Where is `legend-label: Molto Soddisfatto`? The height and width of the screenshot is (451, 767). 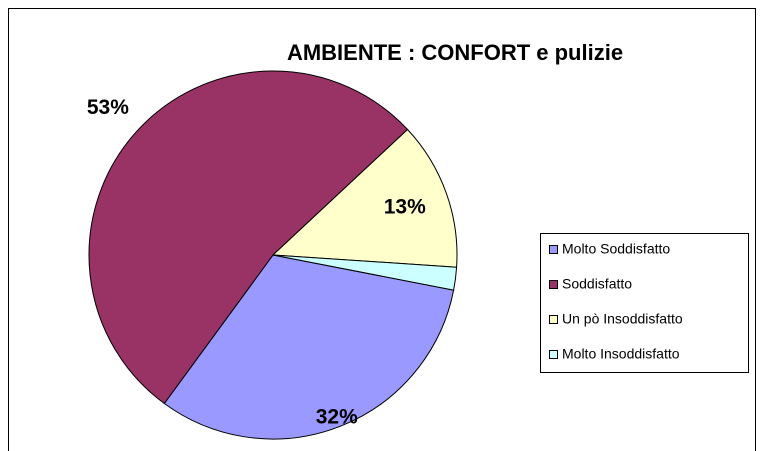 legend-label: Molto Soddisfatto is located at coordinates (616, 249).